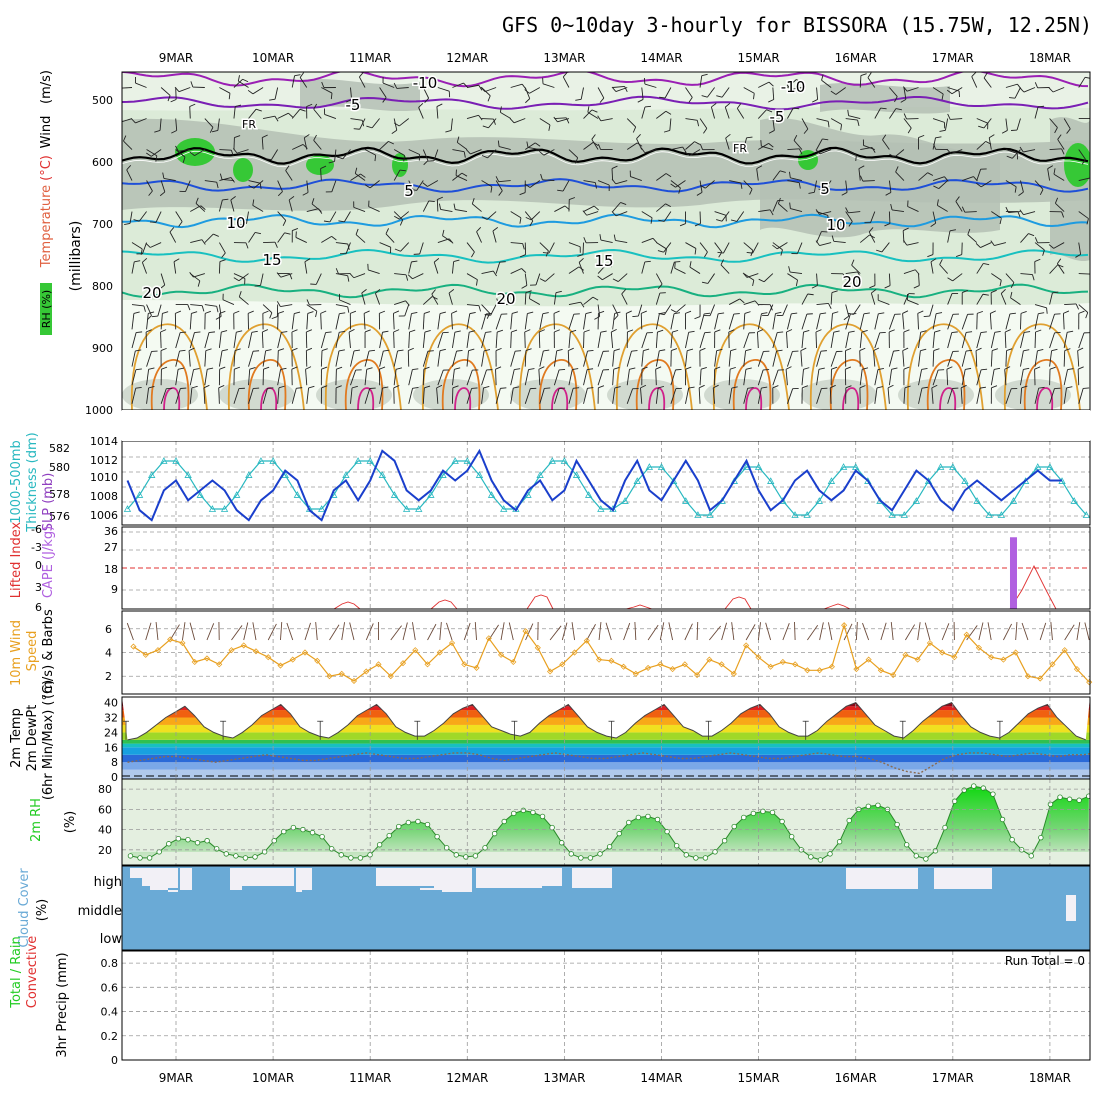  What do you see at coordinates (590, 858) in the screenshot?
I see `rh2m-marker` at bounding box center [590, 858].